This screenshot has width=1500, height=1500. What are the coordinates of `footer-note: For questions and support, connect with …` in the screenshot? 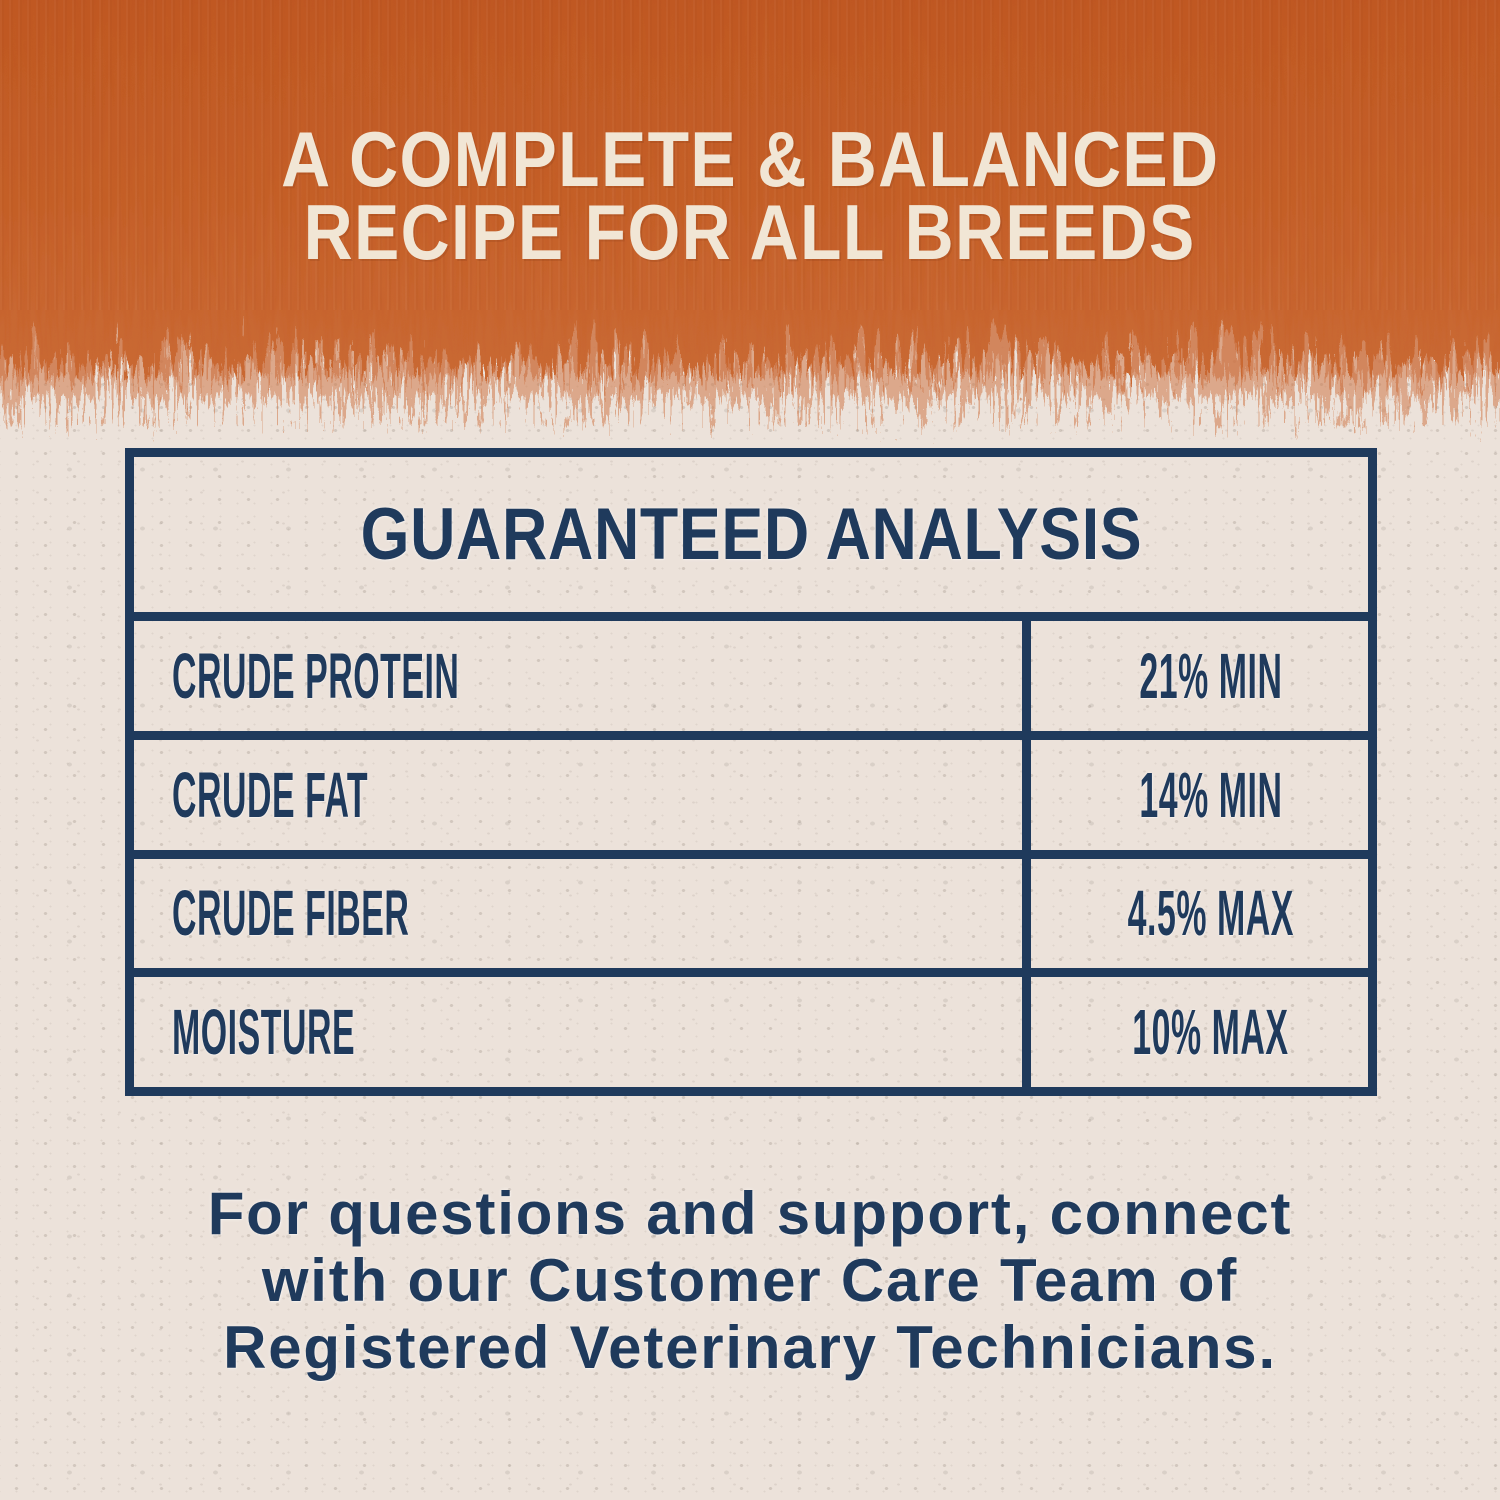 It's located at (750, 1280).